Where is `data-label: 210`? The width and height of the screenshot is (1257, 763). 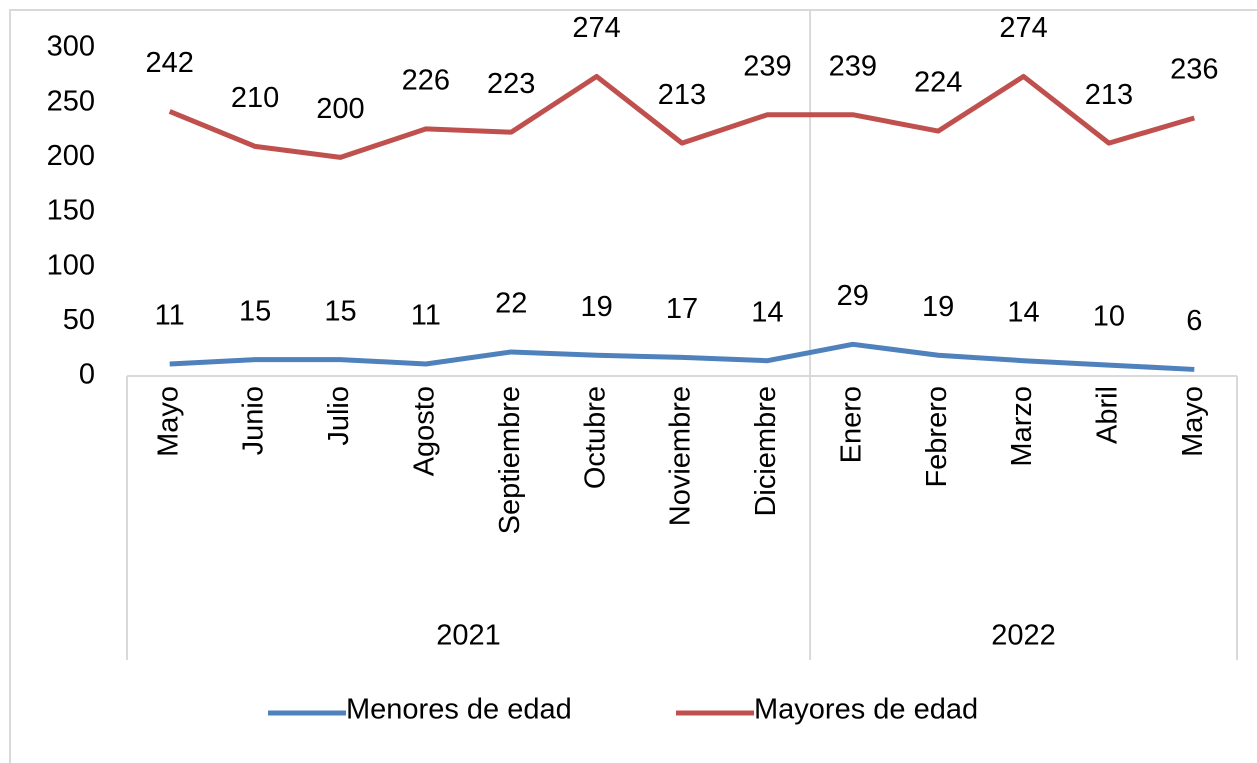 data-label: 210 is located at coordinates (255, 98).